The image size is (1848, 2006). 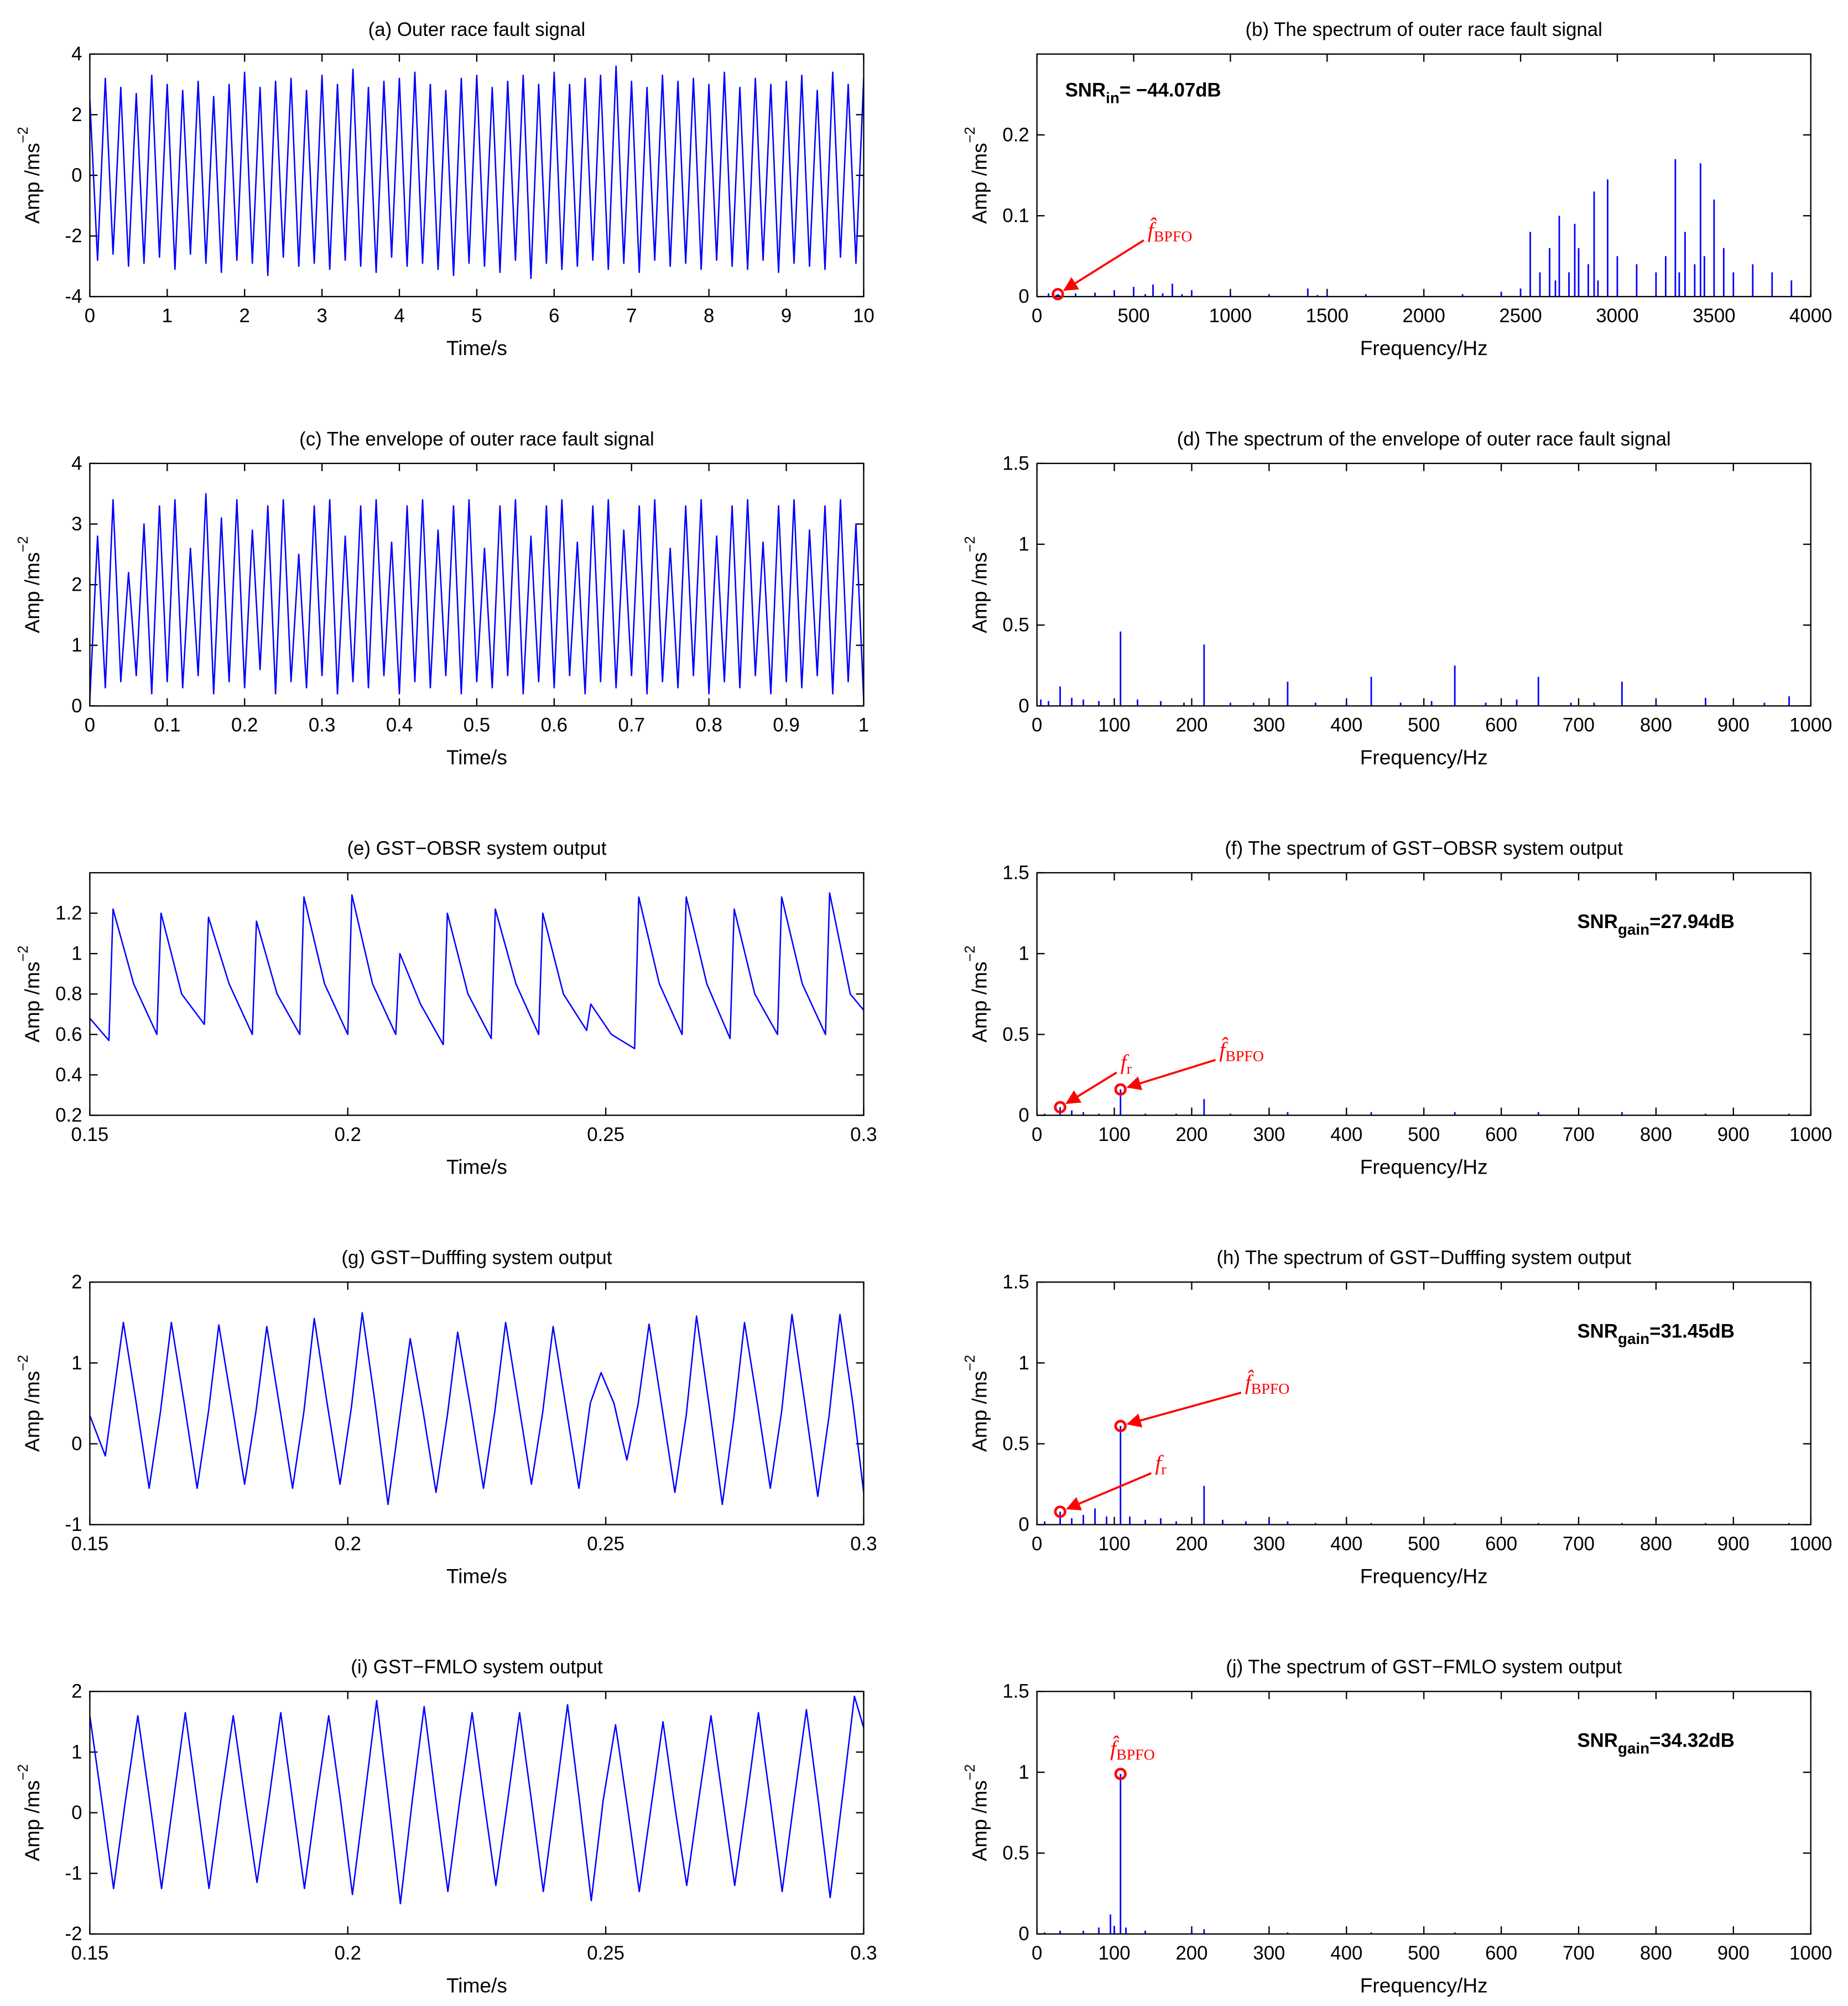 I want to click on x-tick-label: 0.7, so click(x=632, y=725).